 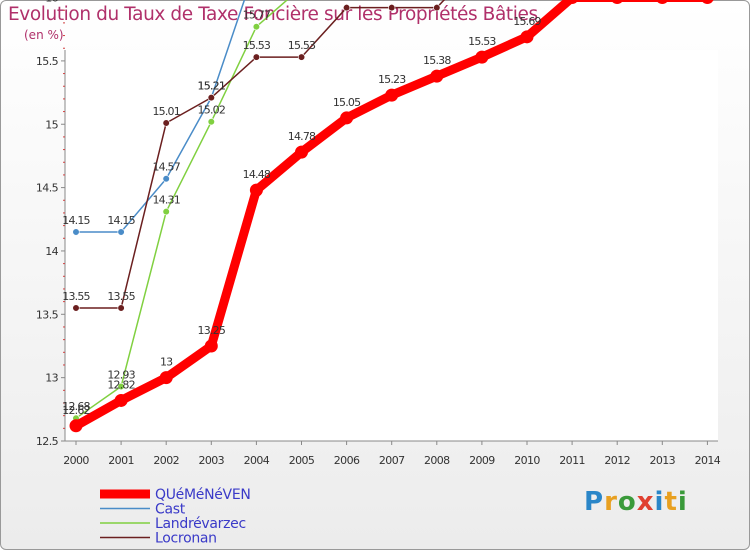 I want to click on data-label: 15.05, so click(x=347, y=102).